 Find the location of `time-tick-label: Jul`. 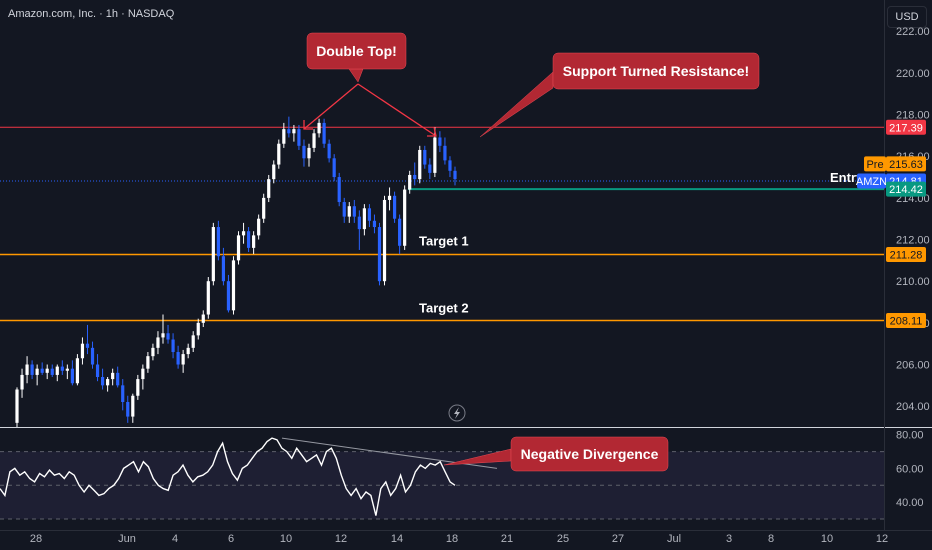

time-tick-label: Jul is located at coordinates (674, 539).